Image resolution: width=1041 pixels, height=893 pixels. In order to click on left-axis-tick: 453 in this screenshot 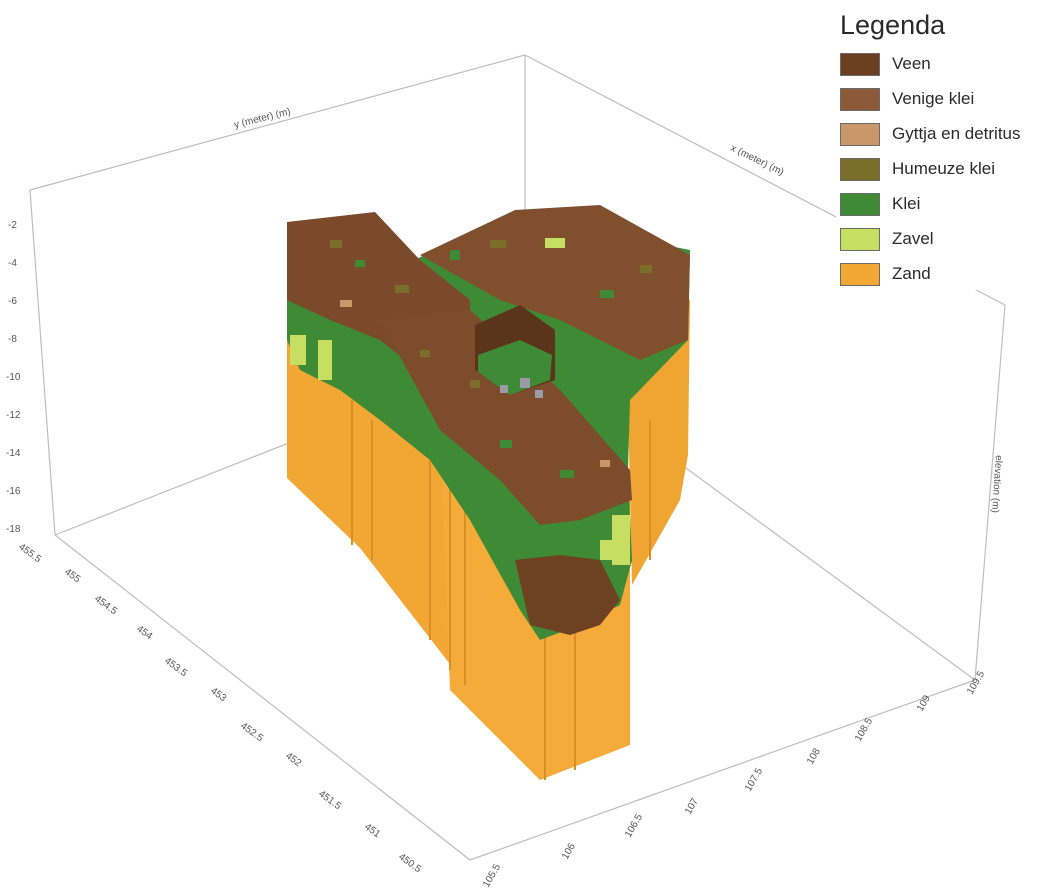, I will do `click(218, 695)`.